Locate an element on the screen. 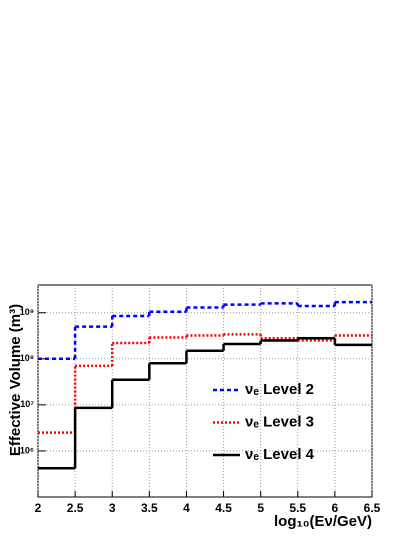  y-tick-label: 10⁸ is located at coordinates (27, 358).